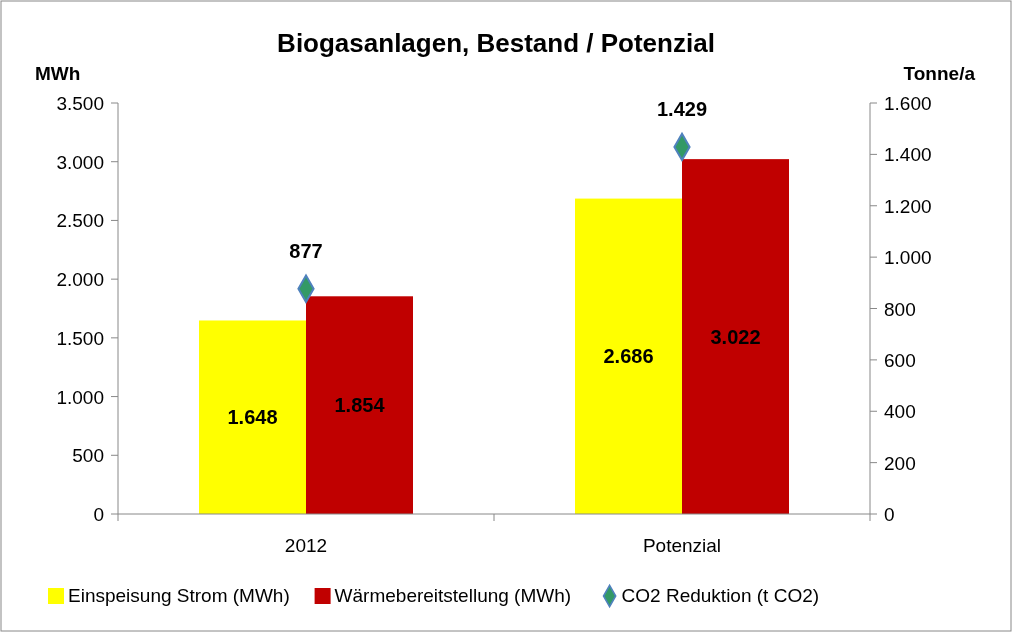 The height and width of the screenshot is (632, 1012). I want to click on legend-label: Wärmebereitstellung (MWh), so click(453, 595).